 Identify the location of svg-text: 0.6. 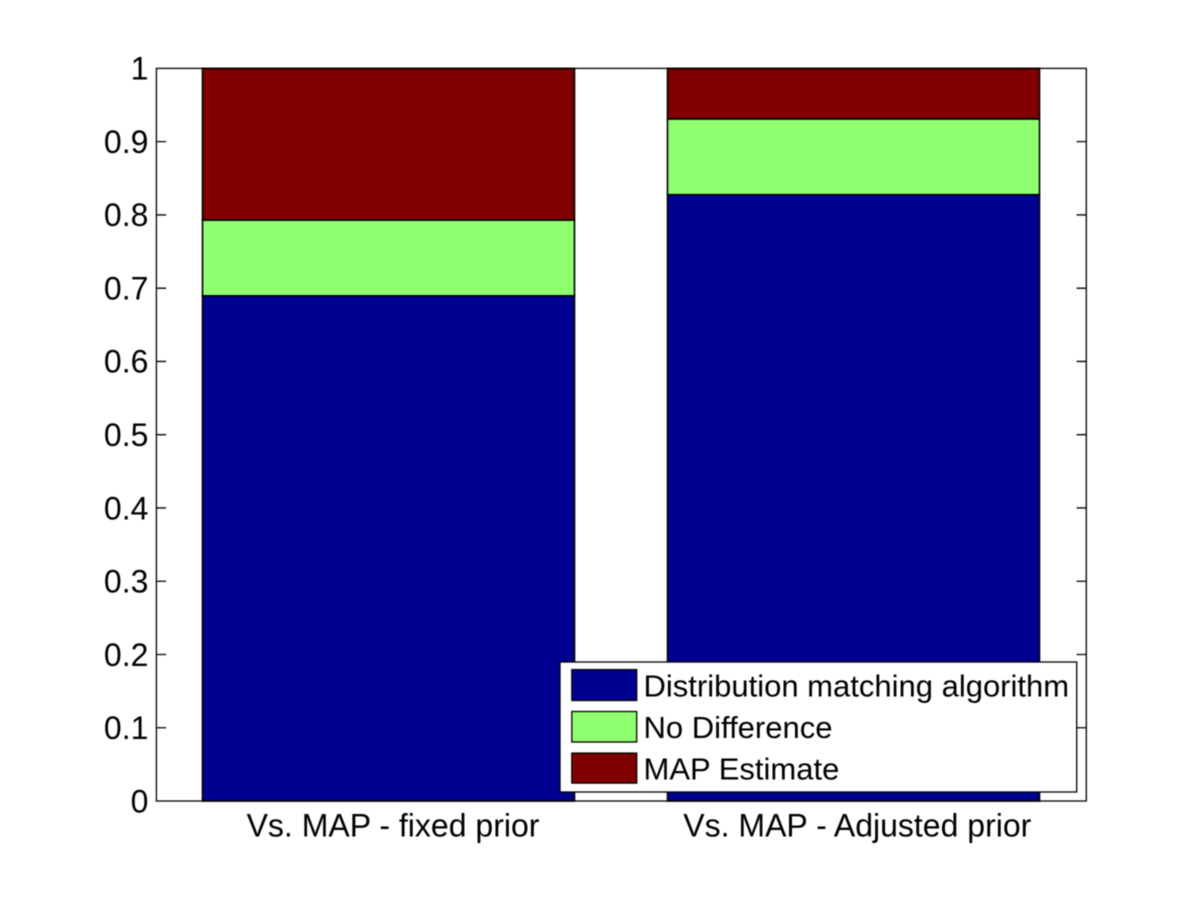
(126, 362).